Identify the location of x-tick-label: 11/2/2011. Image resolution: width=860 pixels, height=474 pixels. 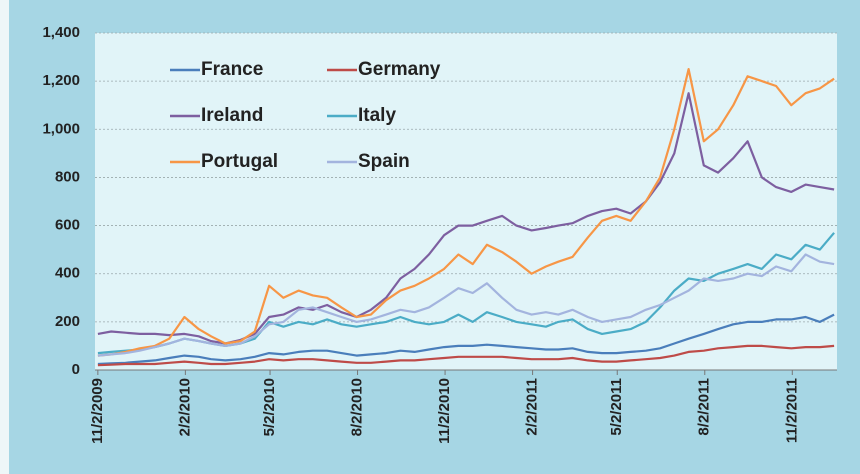
(791, 410).